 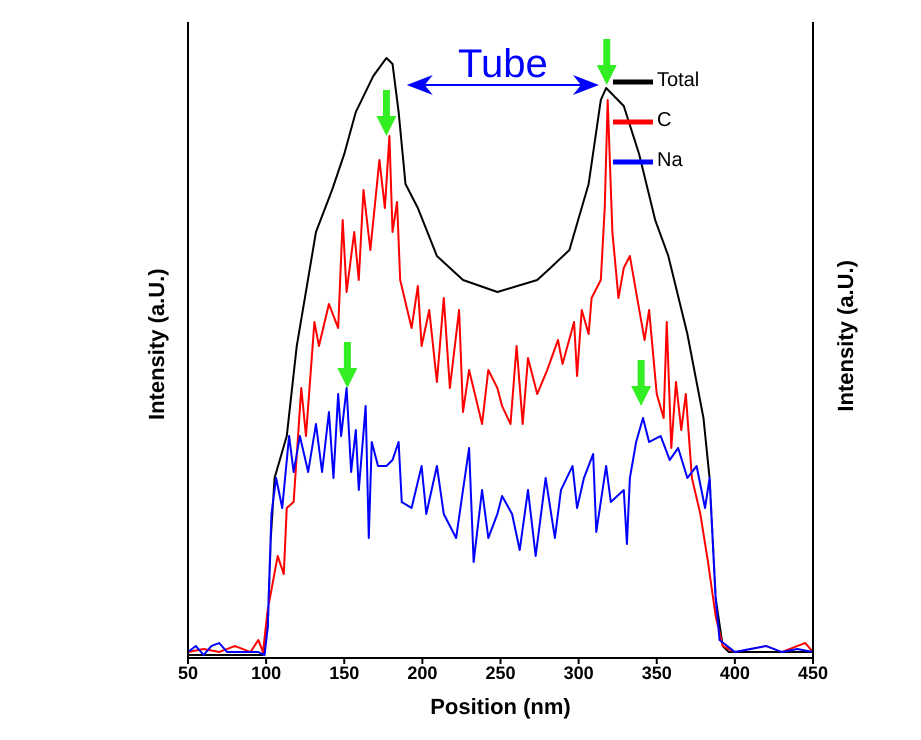 What do you see at coordinates (670, 160) in the screenshot?
I see `legend-label: Na` at bounding box center [670, 160].